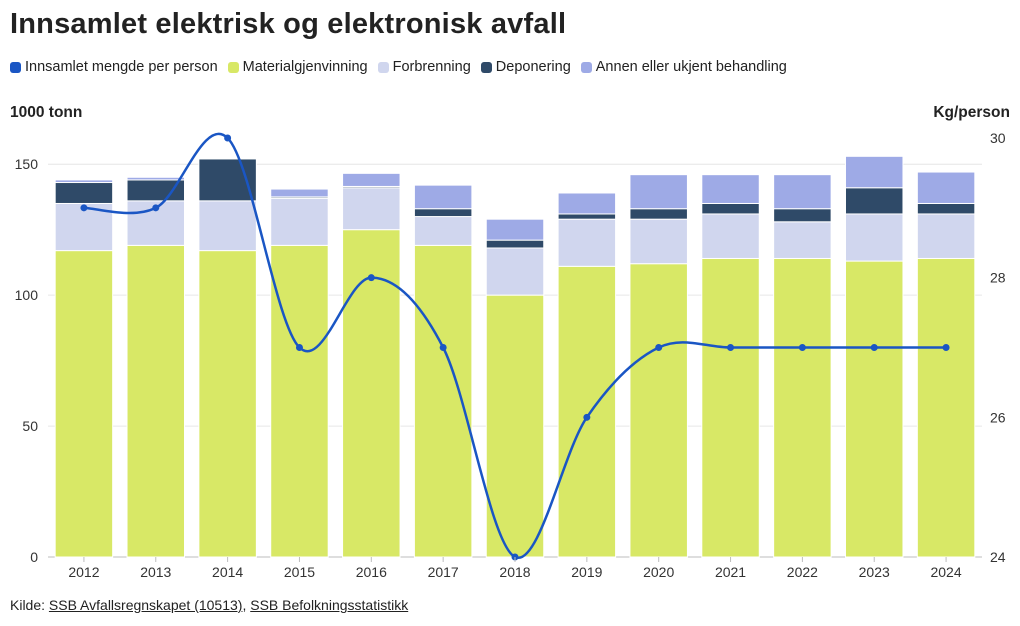 The width and height of the screenshot is (1020, 626). What do you see at coordinates (114, 67) in the screenshot?
I see `legend-item-innsamlet-mengde-per-person: Innsamlet mengde per person` at bounding box center [114, 67].